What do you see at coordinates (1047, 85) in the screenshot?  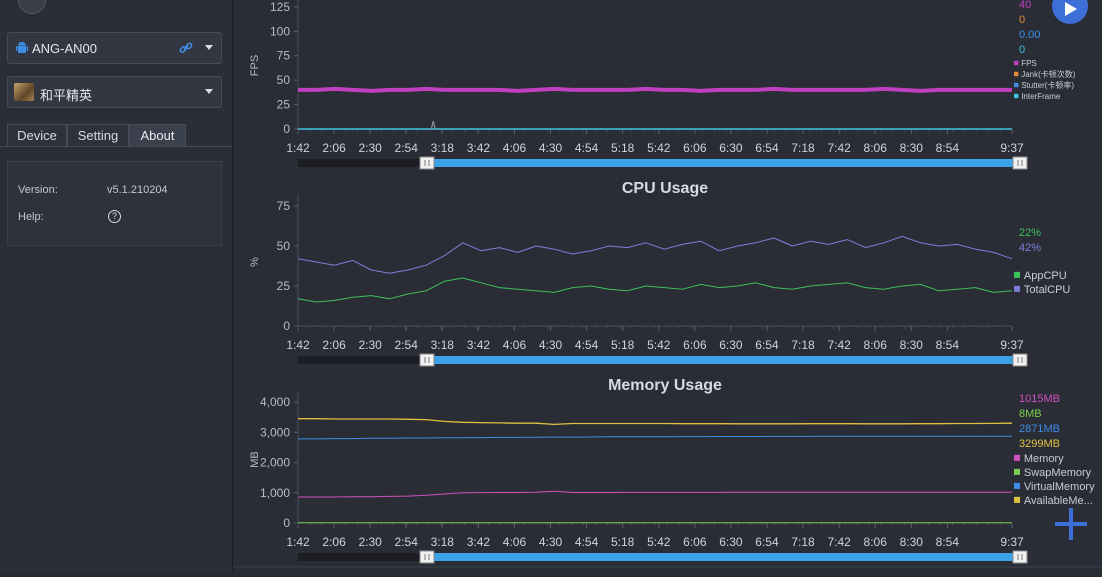 I see `legend-label: Stutter(卡顿率)` at bounding box center [1047, 85].